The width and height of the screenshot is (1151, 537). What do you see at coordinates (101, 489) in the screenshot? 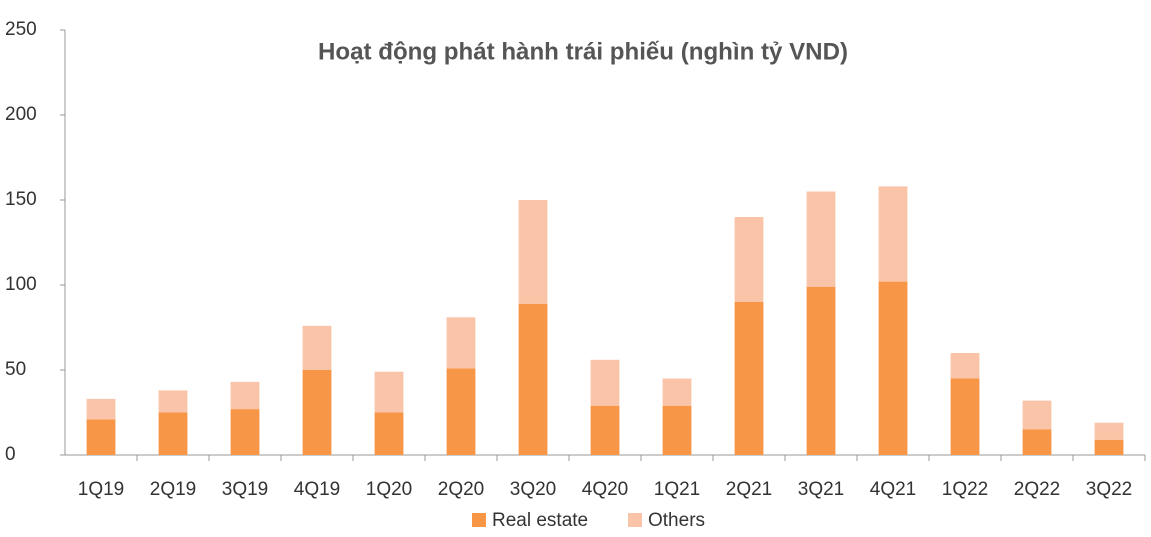
I see `x-tick-label: 1Q19` at bounding box center [101, 489].